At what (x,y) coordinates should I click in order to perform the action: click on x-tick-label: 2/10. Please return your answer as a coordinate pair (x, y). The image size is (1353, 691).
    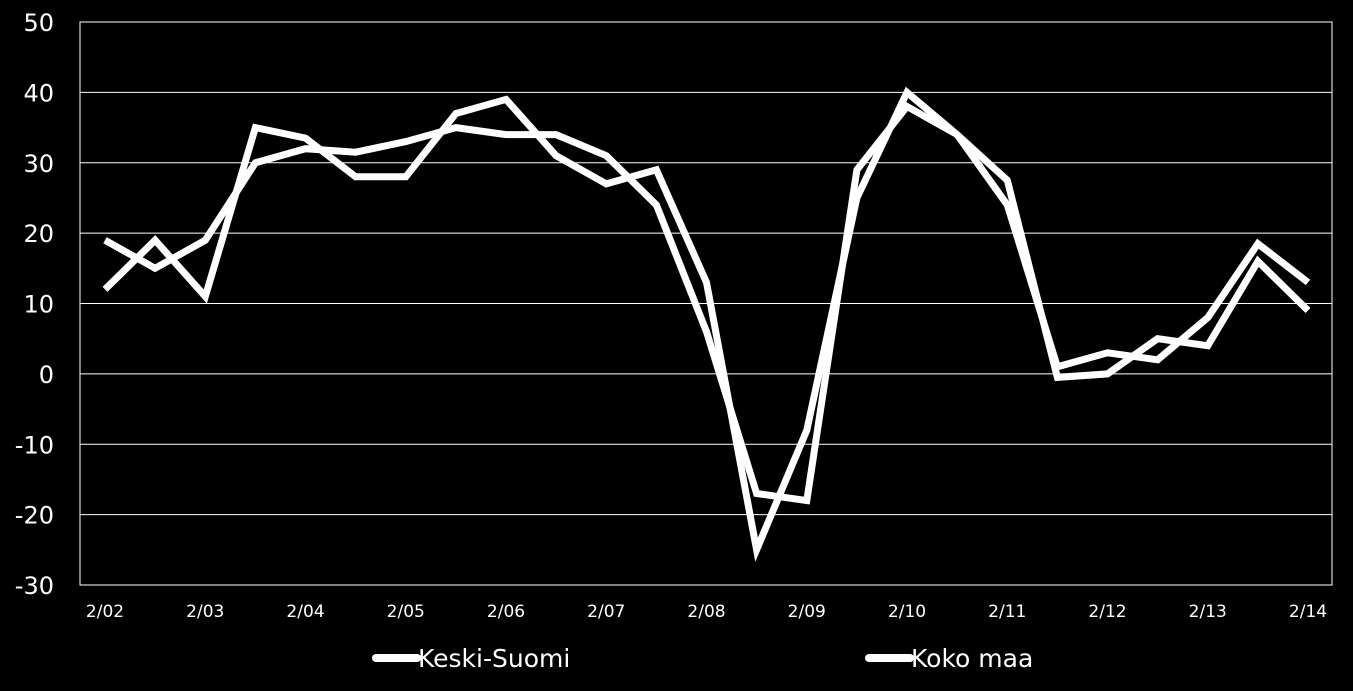
    Looking at the image, I should click on (907, 612).